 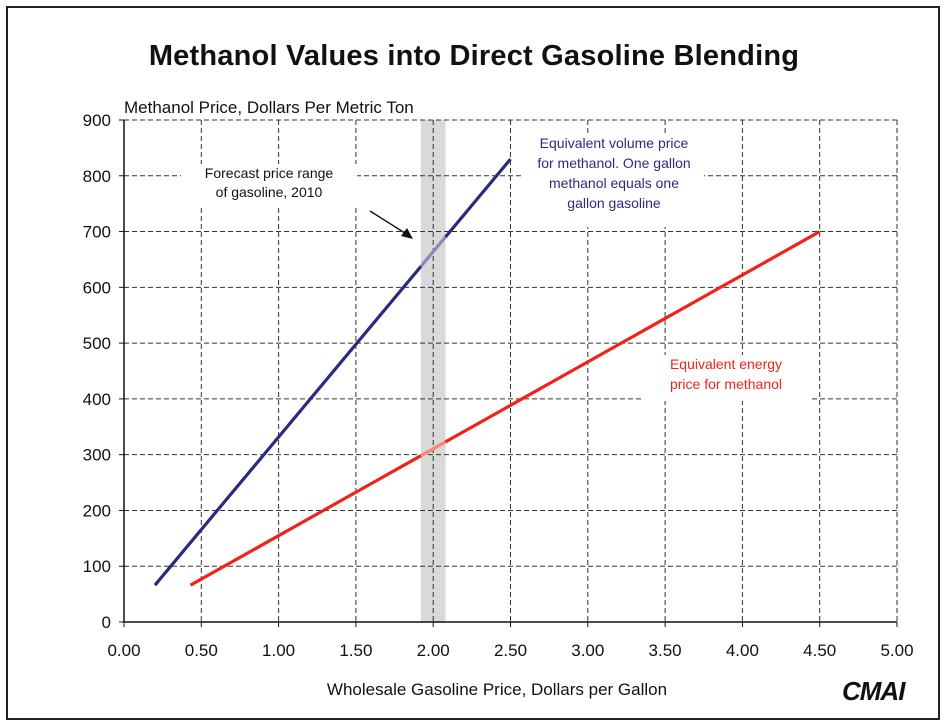 What do you see at coordinates (97, 343) in the screenshot?
I see `y-tick-label: 500` at bounding box center [97, 343].